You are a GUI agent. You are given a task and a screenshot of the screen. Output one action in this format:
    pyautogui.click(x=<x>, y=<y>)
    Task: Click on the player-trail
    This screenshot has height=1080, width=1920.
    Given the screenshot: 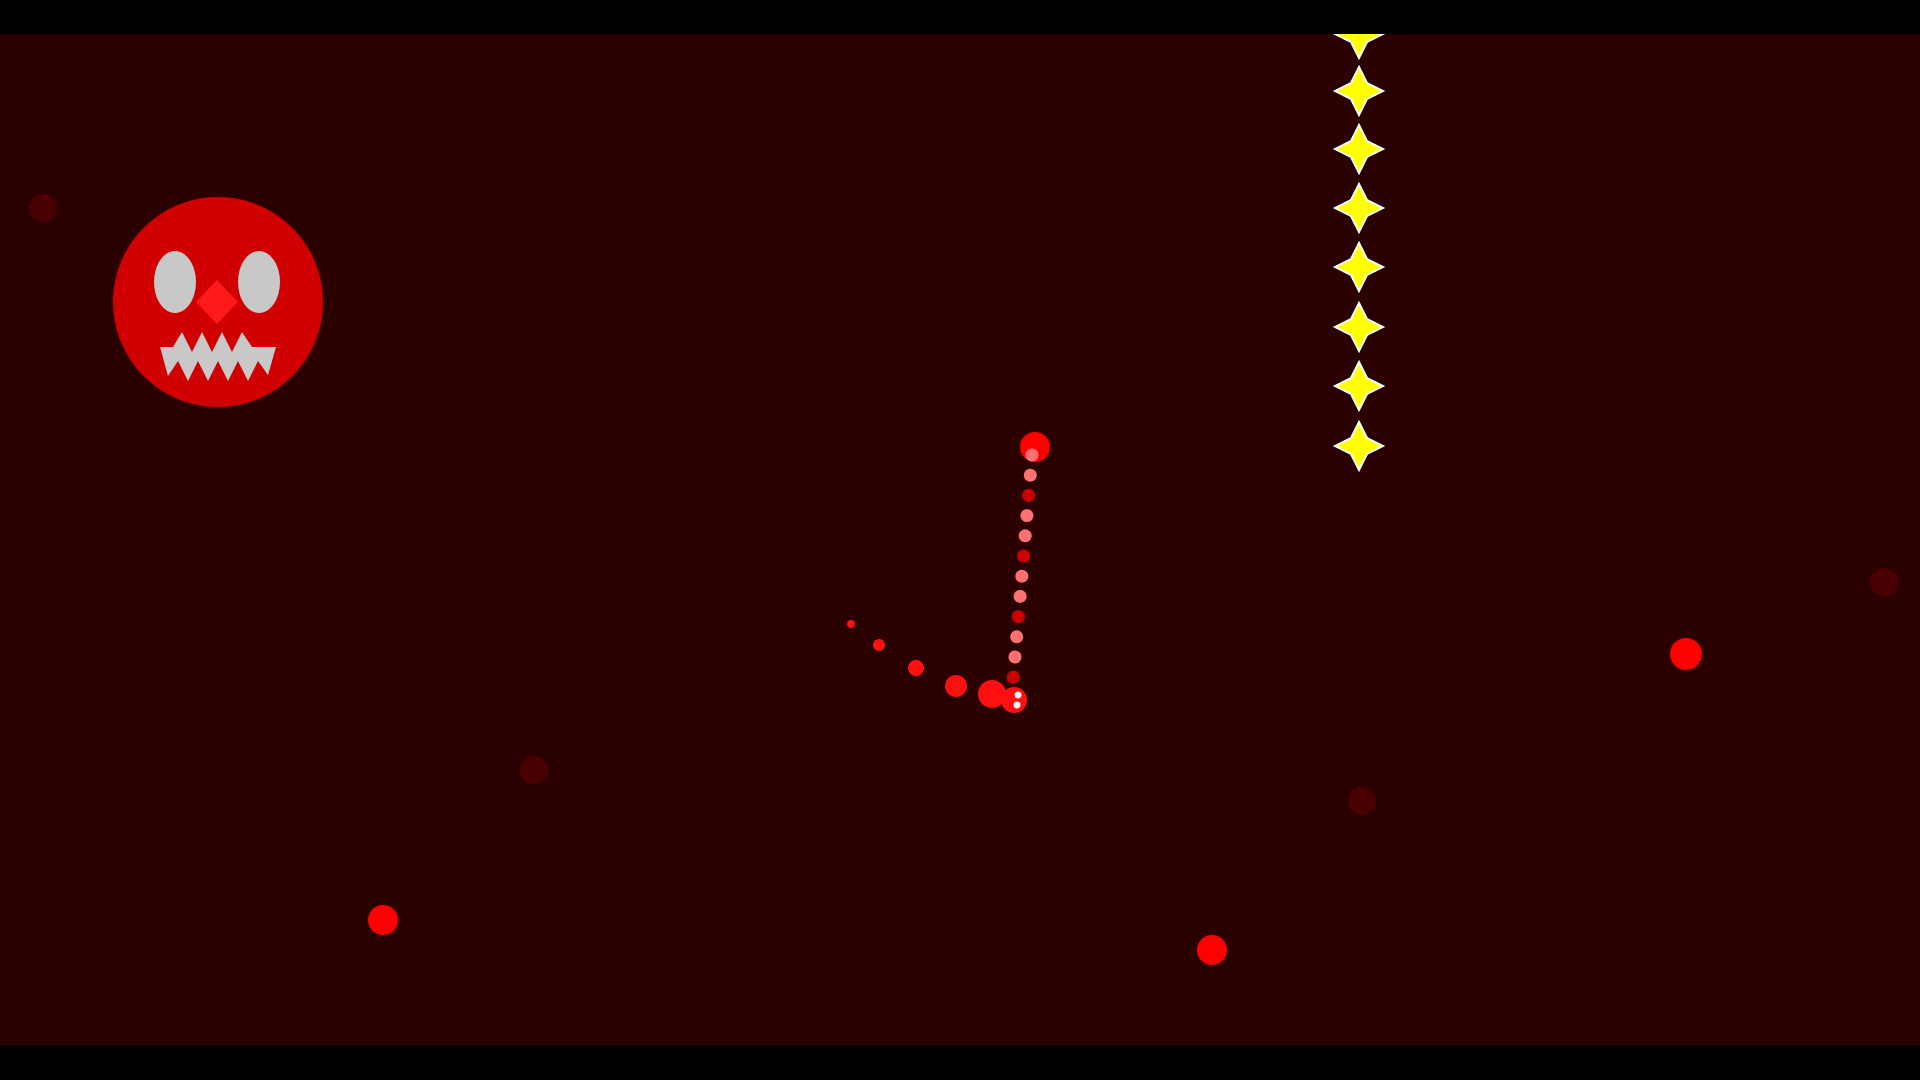 What is the action you would take?
    pyautogui.click(x=943, y=578)
    